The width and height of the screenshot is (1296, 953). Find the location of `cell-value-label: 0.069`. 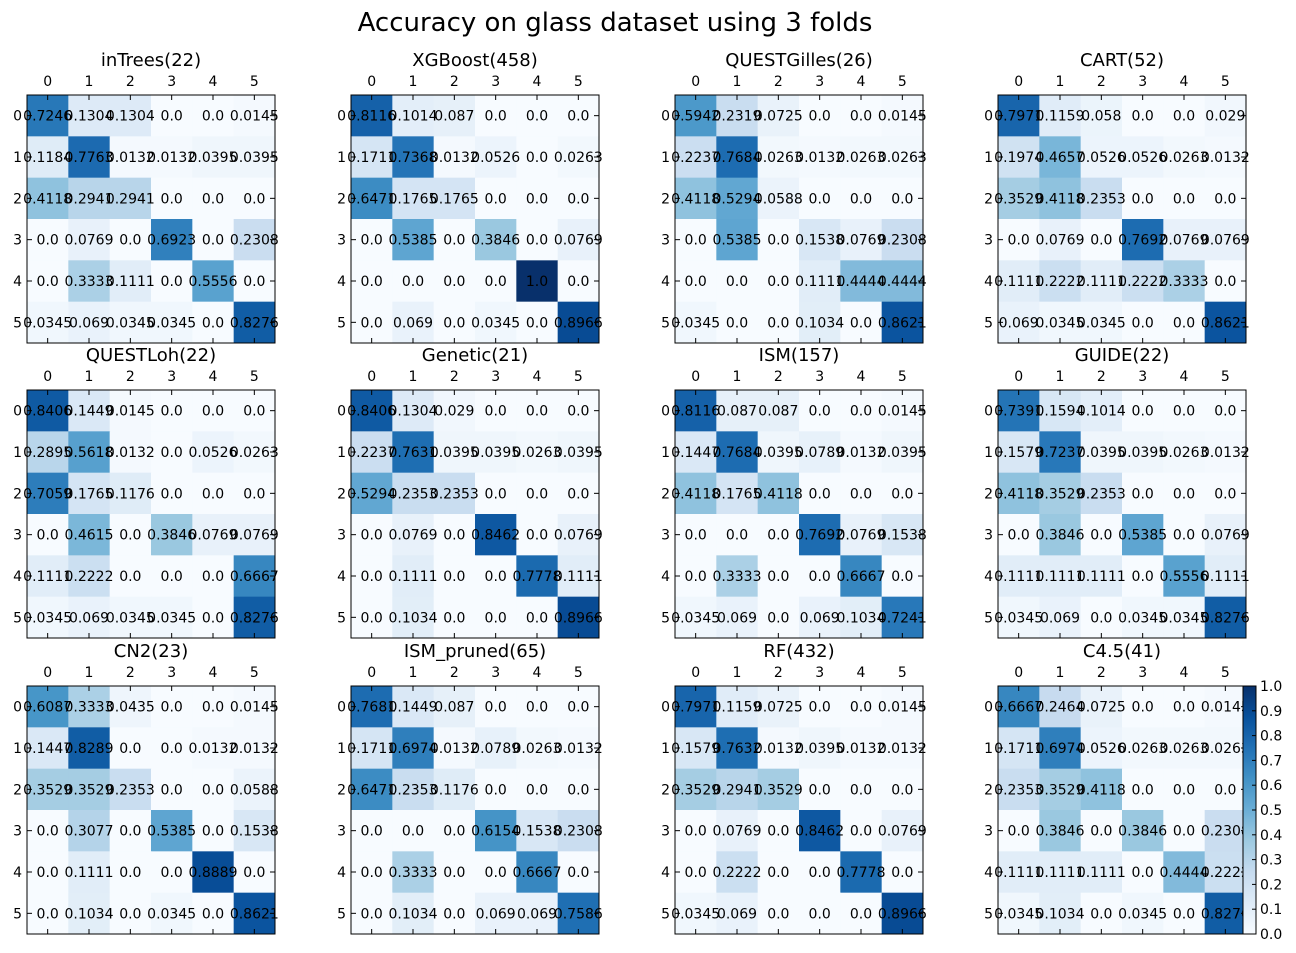

cell-value-label: 0.069 is located at coordinates (537, 914).